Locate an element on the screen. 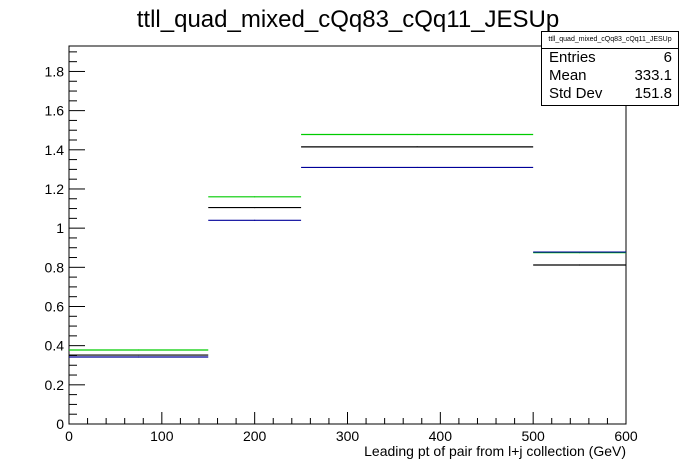  y-tick-label: 0.4 is located at coordinates (55, 346).